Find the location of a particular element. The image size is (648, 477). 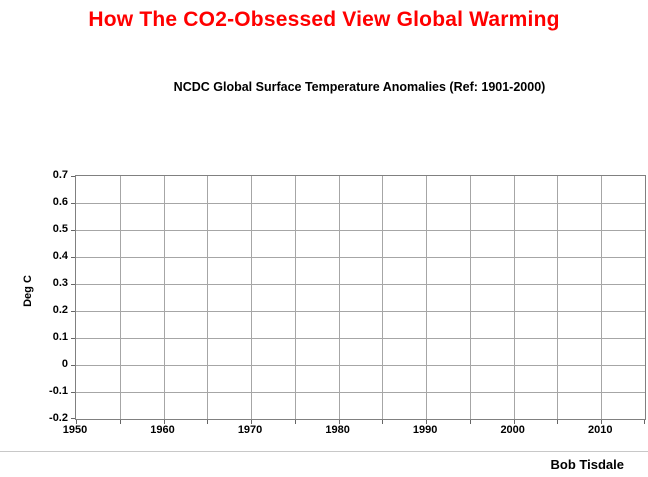

y-tick-label: 0.3 is located at coordinates (60, 283).